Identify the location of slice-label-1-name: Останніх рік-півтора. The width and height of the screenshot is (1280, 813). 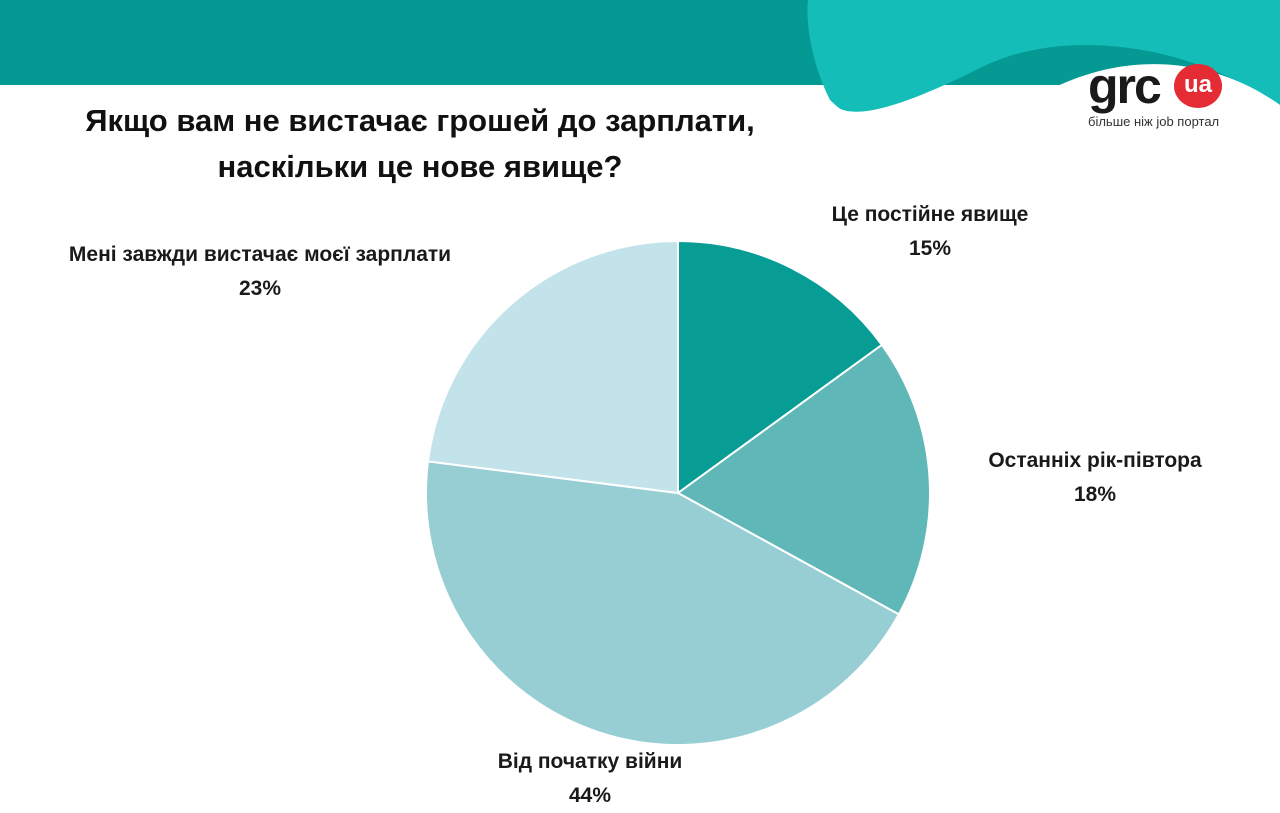
(1095, 460).